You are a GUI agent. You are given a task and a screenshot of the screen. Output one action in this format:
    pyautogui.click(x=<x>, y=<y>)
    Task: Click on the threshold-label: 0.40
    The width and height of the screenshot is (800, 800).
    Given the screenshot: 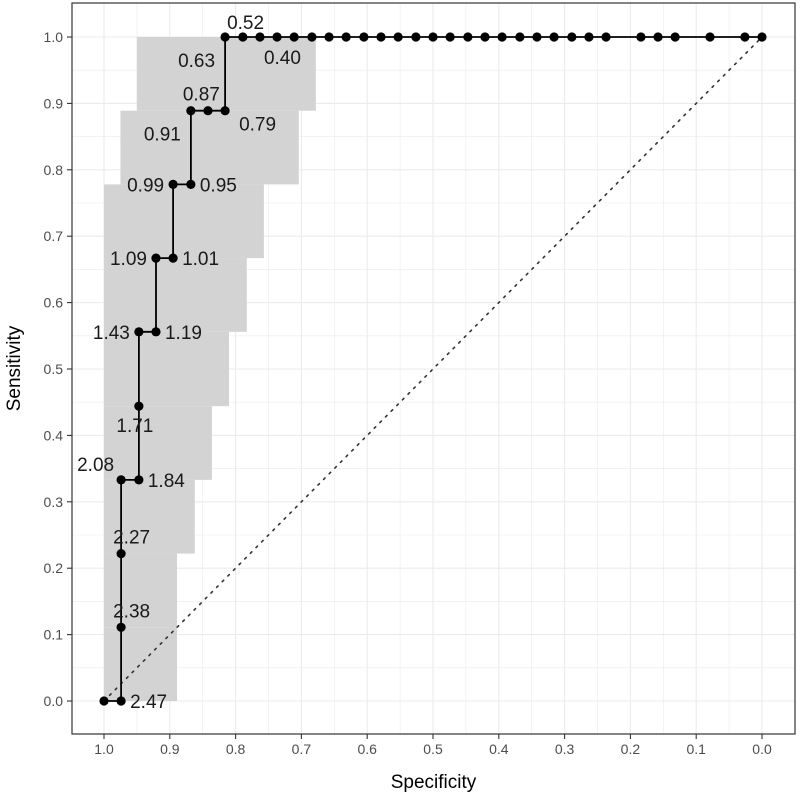 What is the action you would take?
    pyautogui.click(x=282, y=58)
    